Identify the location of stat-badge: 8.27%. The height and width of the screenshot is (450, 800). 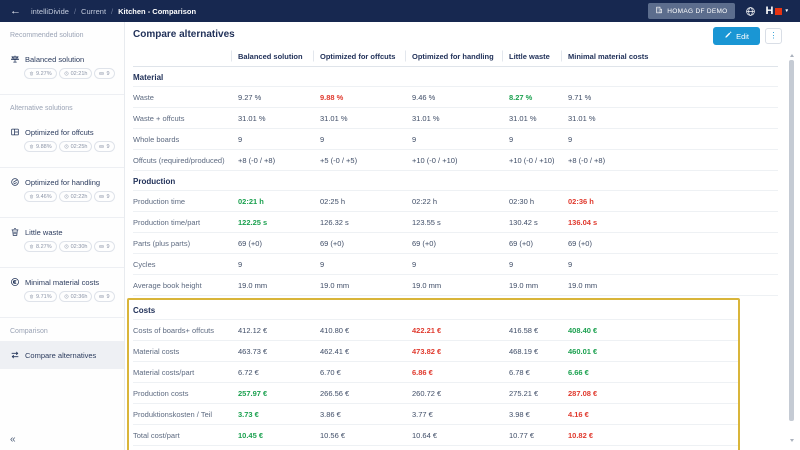
(40, 246).